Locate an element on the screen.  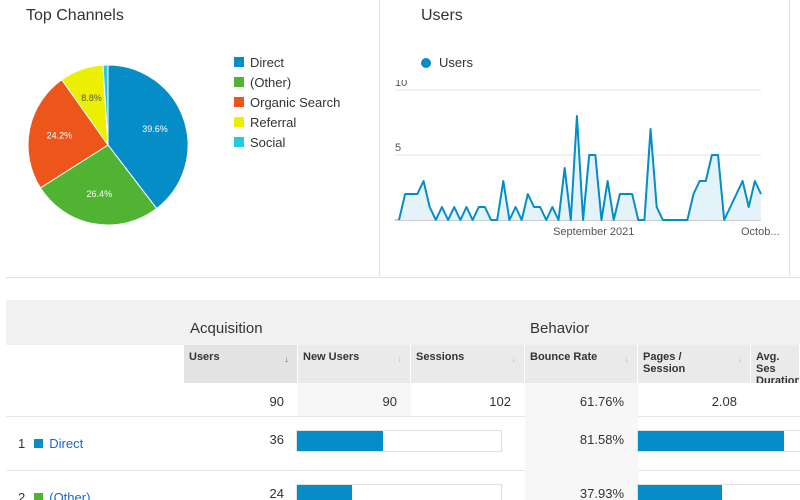
sort-desc-icon: ↓ is located at coordinates (287, 359).